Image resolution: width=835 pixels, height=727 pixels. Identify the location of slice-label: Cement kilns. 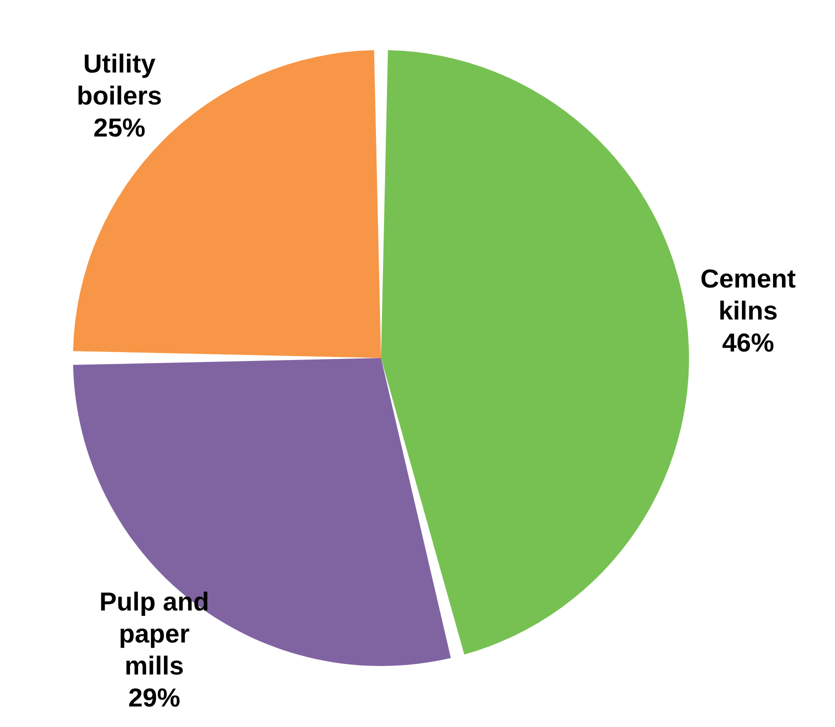
(748, 295).